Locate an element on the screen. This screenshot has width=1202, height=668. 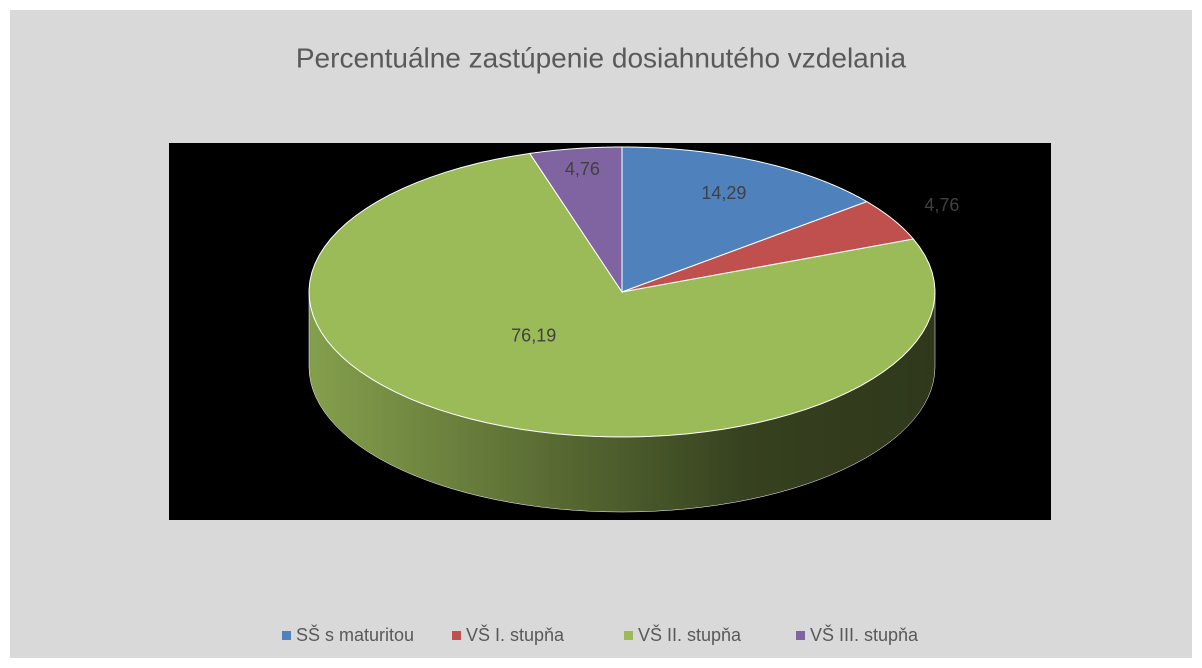
legend-label: SŠ s maturitou is located at coordinates (355, 634).